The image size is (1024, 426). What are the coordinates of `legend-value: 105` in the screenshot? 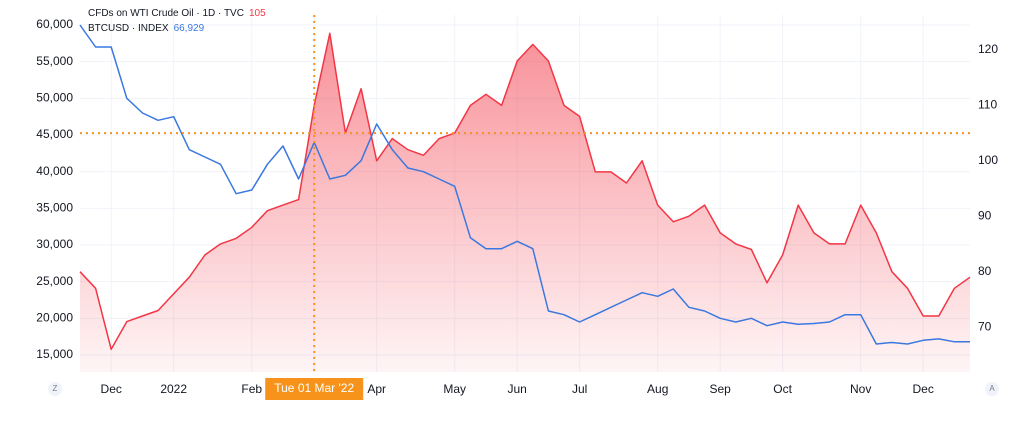 It's located at (257, 13).